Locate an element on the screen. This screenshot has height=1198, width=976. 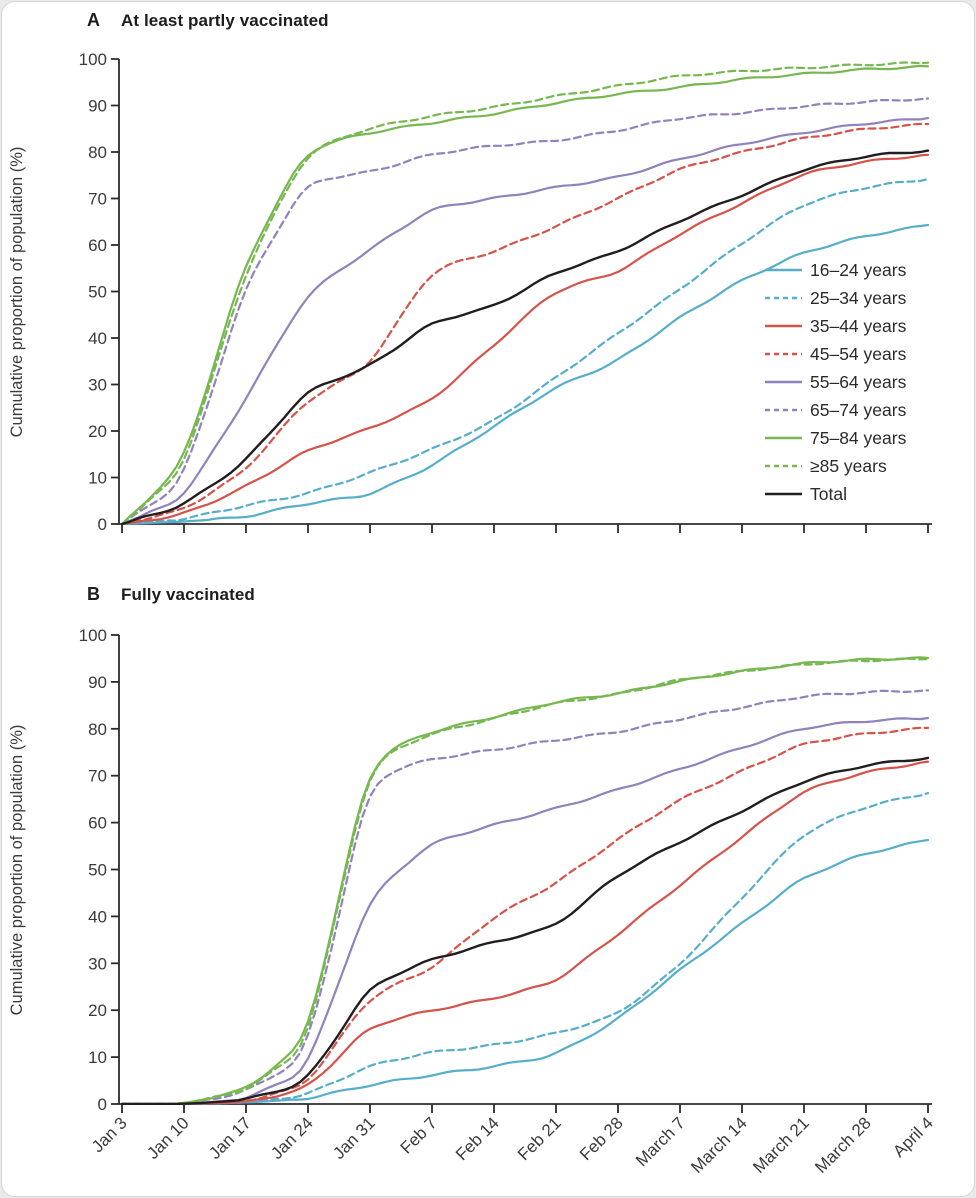
x-tick-label: Feb 7 is located at coordinates (419, 1135).